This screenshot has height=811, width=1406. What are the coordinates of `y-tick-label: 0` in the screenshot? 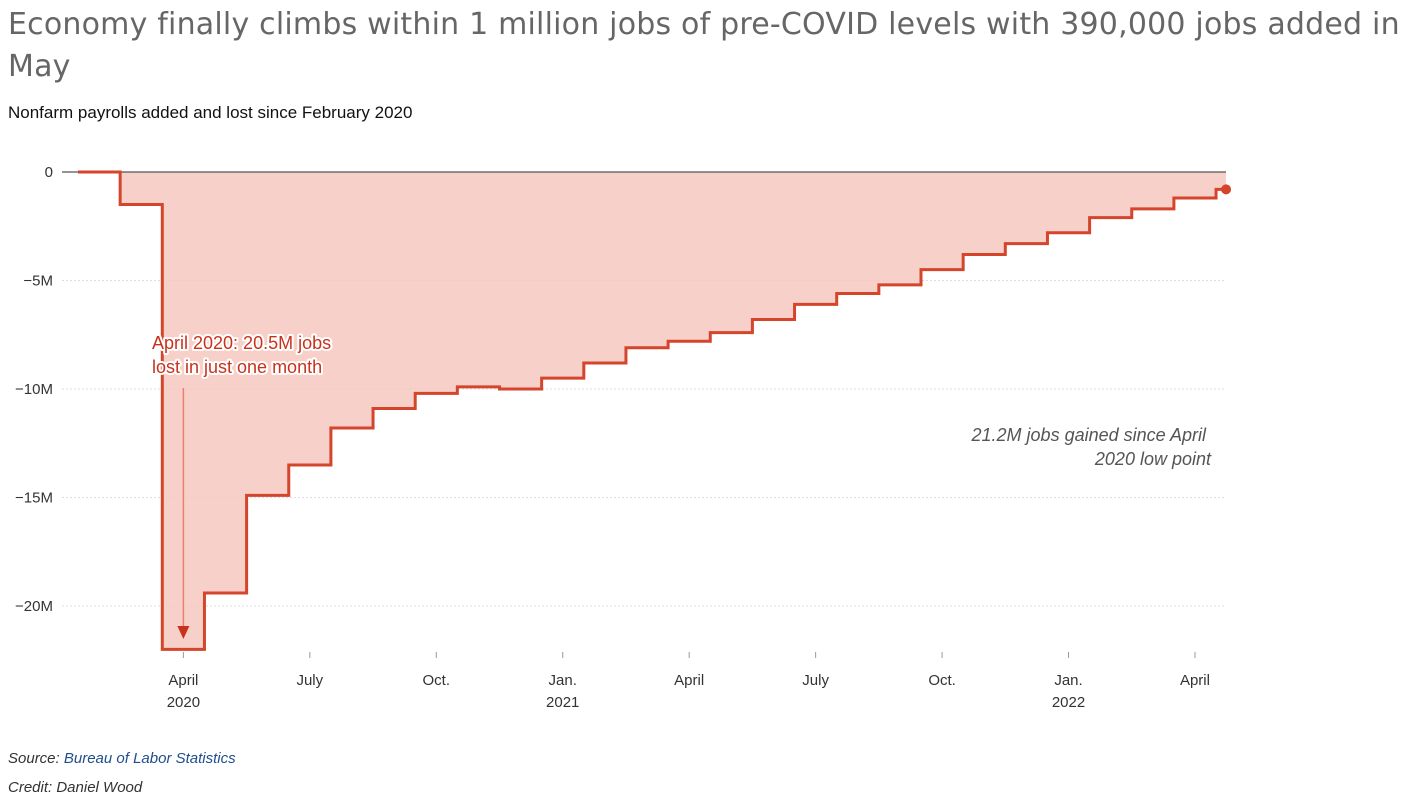 It's located at (49, 172).